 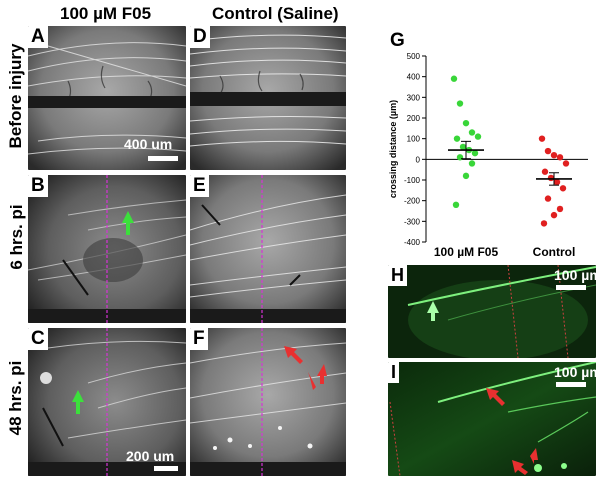 I want to click on scale-bar-c, so click(x=166, y=468).